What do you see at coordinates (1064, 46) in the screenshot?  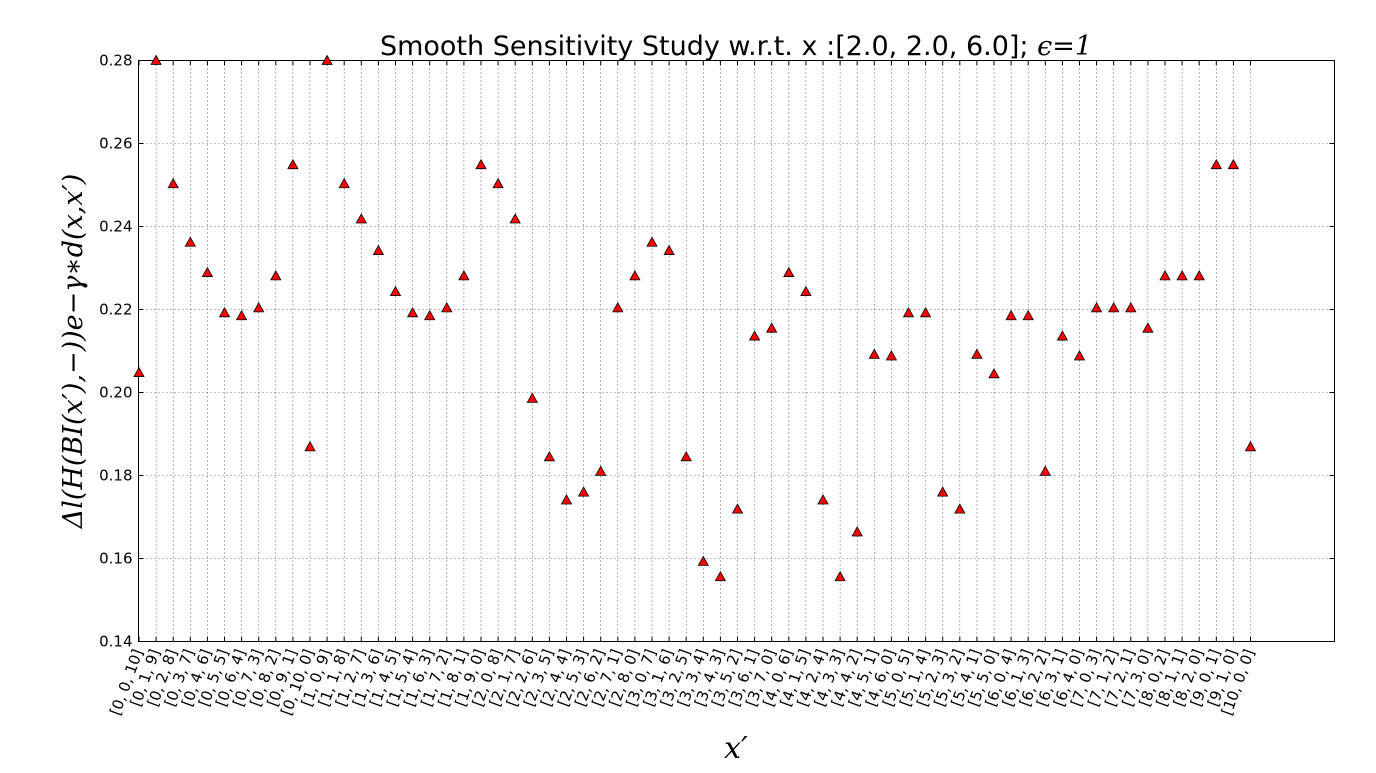 I see `chart-title-epsilon: ϵ=1` at bounding box center [1064, 46].